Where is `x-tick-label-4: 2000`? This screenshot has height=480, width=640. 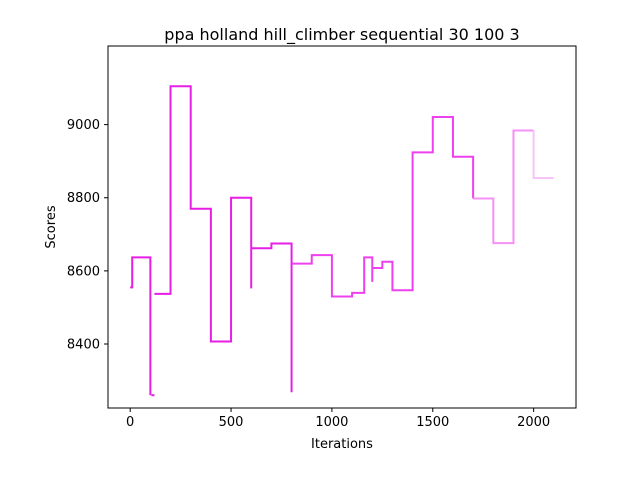
x-tick-label-4: 2000 is located at coordinates (533, 422).